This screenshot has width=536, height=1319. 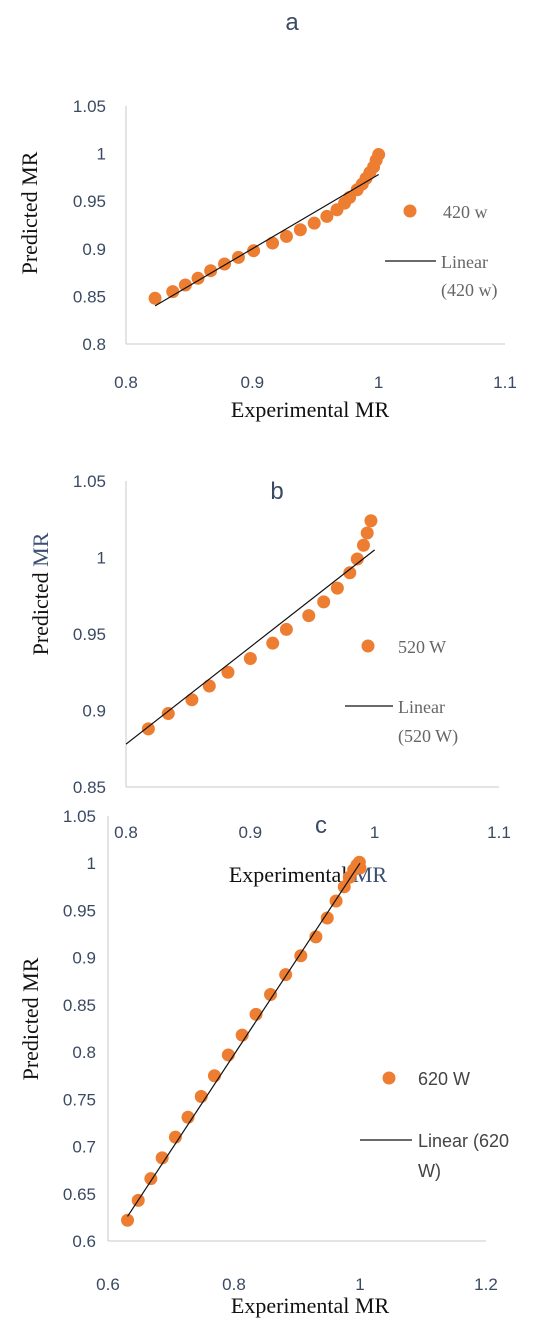 What do you see at coordinates (422, 647) in the screenshot?
I see `legend-label-points: 520 W` at bounding box center [422, 647].